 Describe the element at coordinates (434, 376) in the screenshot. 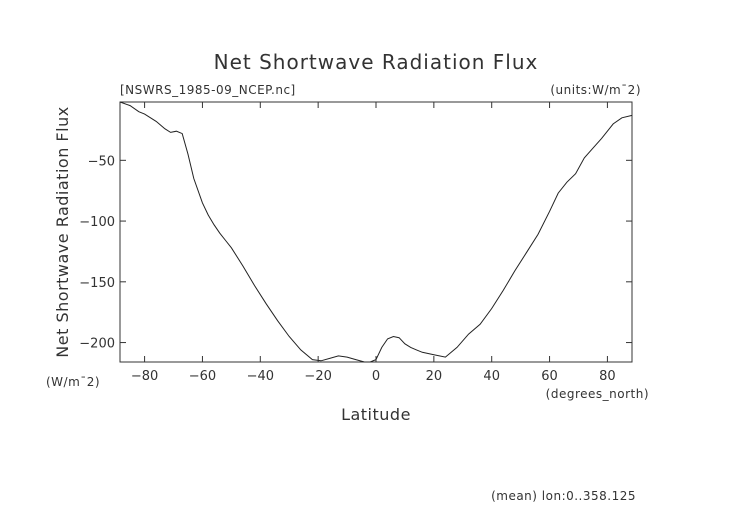

I see `x-tick-label: 20` at that location.